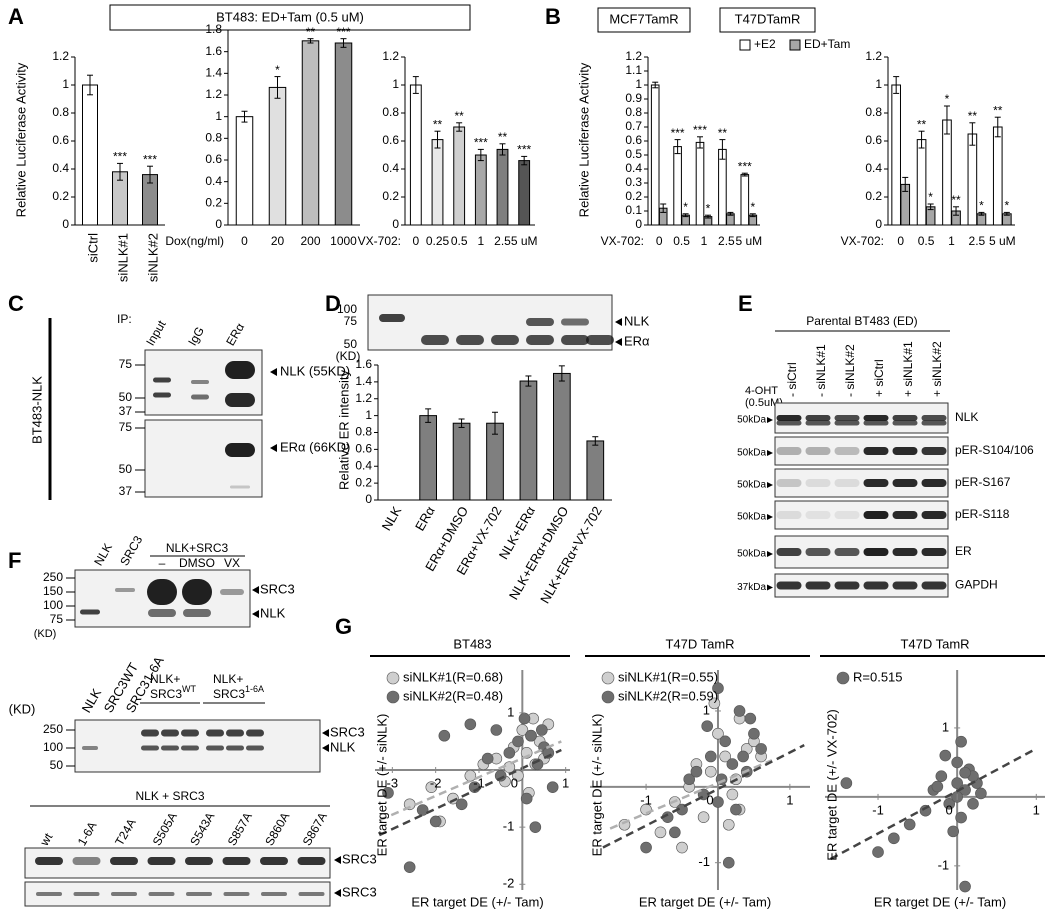 The height and width of the screenshot is (912, 1050). What do you see at coordinates (622, 241) in the screenshot?
I see `x-axis-label: VX-702:` at bounding box center [622, 241].